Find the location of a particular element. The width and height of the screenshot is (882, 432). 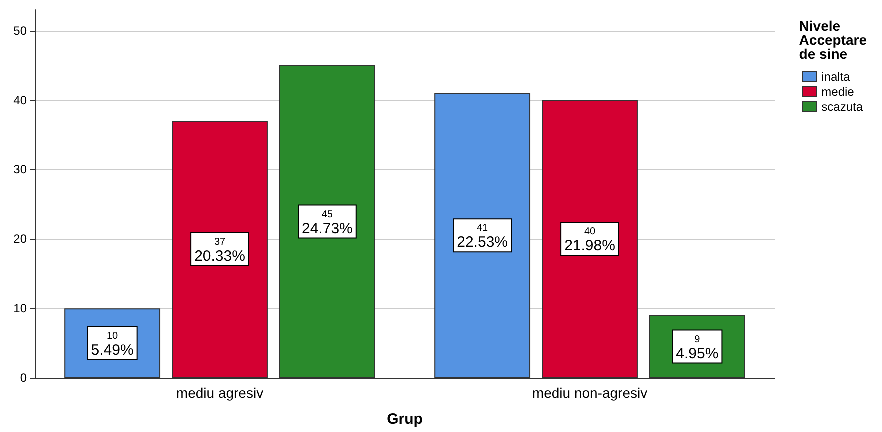

legend-label: inalta is located at coordinates (836, 77).